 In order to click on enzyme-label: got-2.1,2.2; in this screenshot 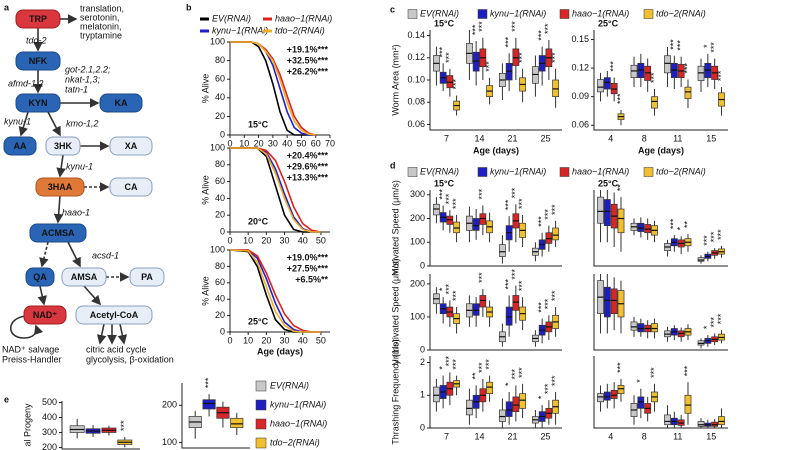, I will do `click(88, 69)`.